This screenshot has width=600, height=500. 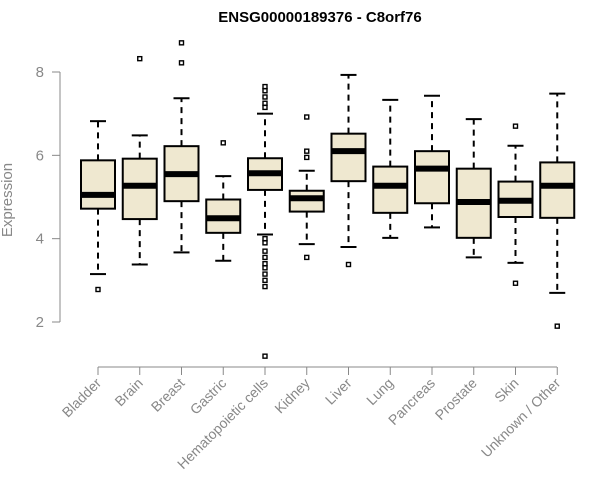 I want to click on y-tick-label: 4, so click(x=40, y=239).